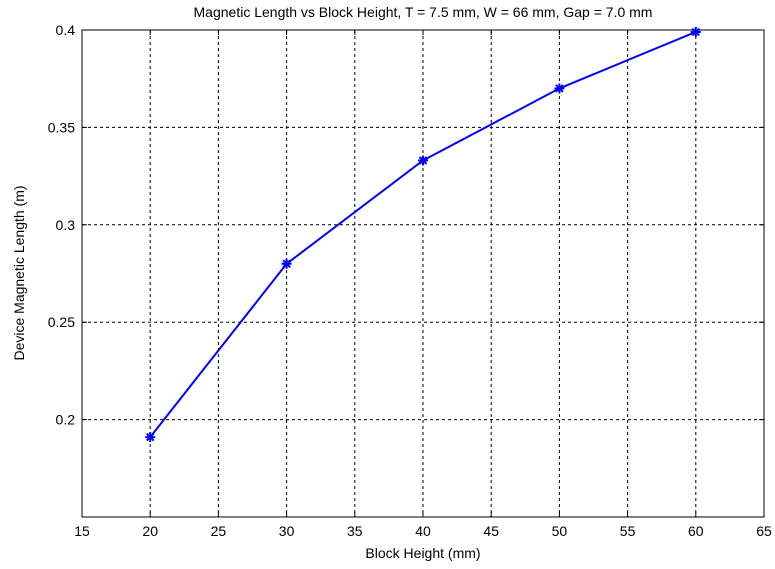 The width and height of the screenshot is (775, 569). I want to click on x-tick-label: 55, so click(628, 531).